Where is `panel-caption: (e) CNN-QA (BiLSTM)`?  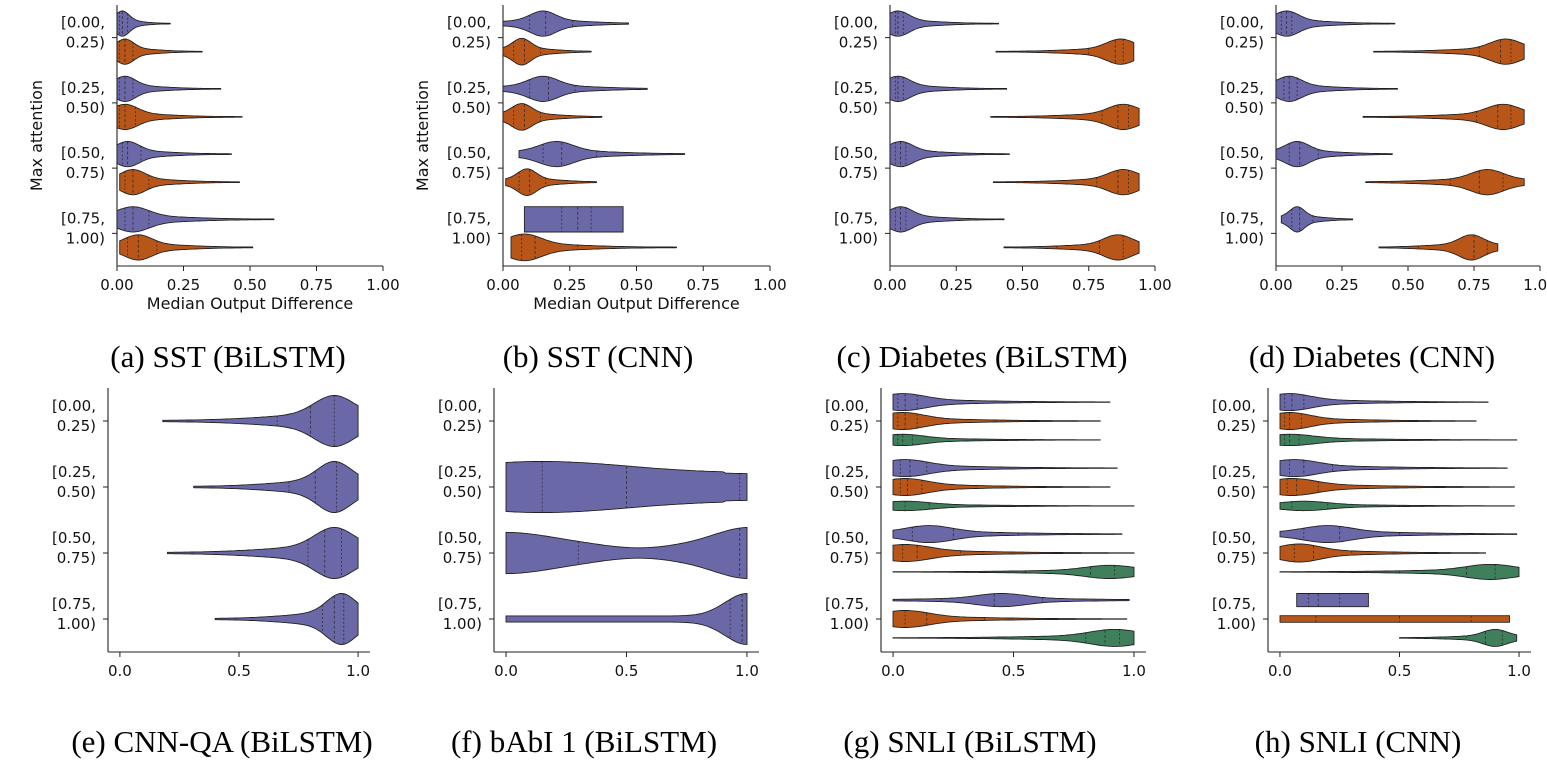 panel-caption: (e) CNN-QA (BiLSTM) is located at coordinates (221, 741).